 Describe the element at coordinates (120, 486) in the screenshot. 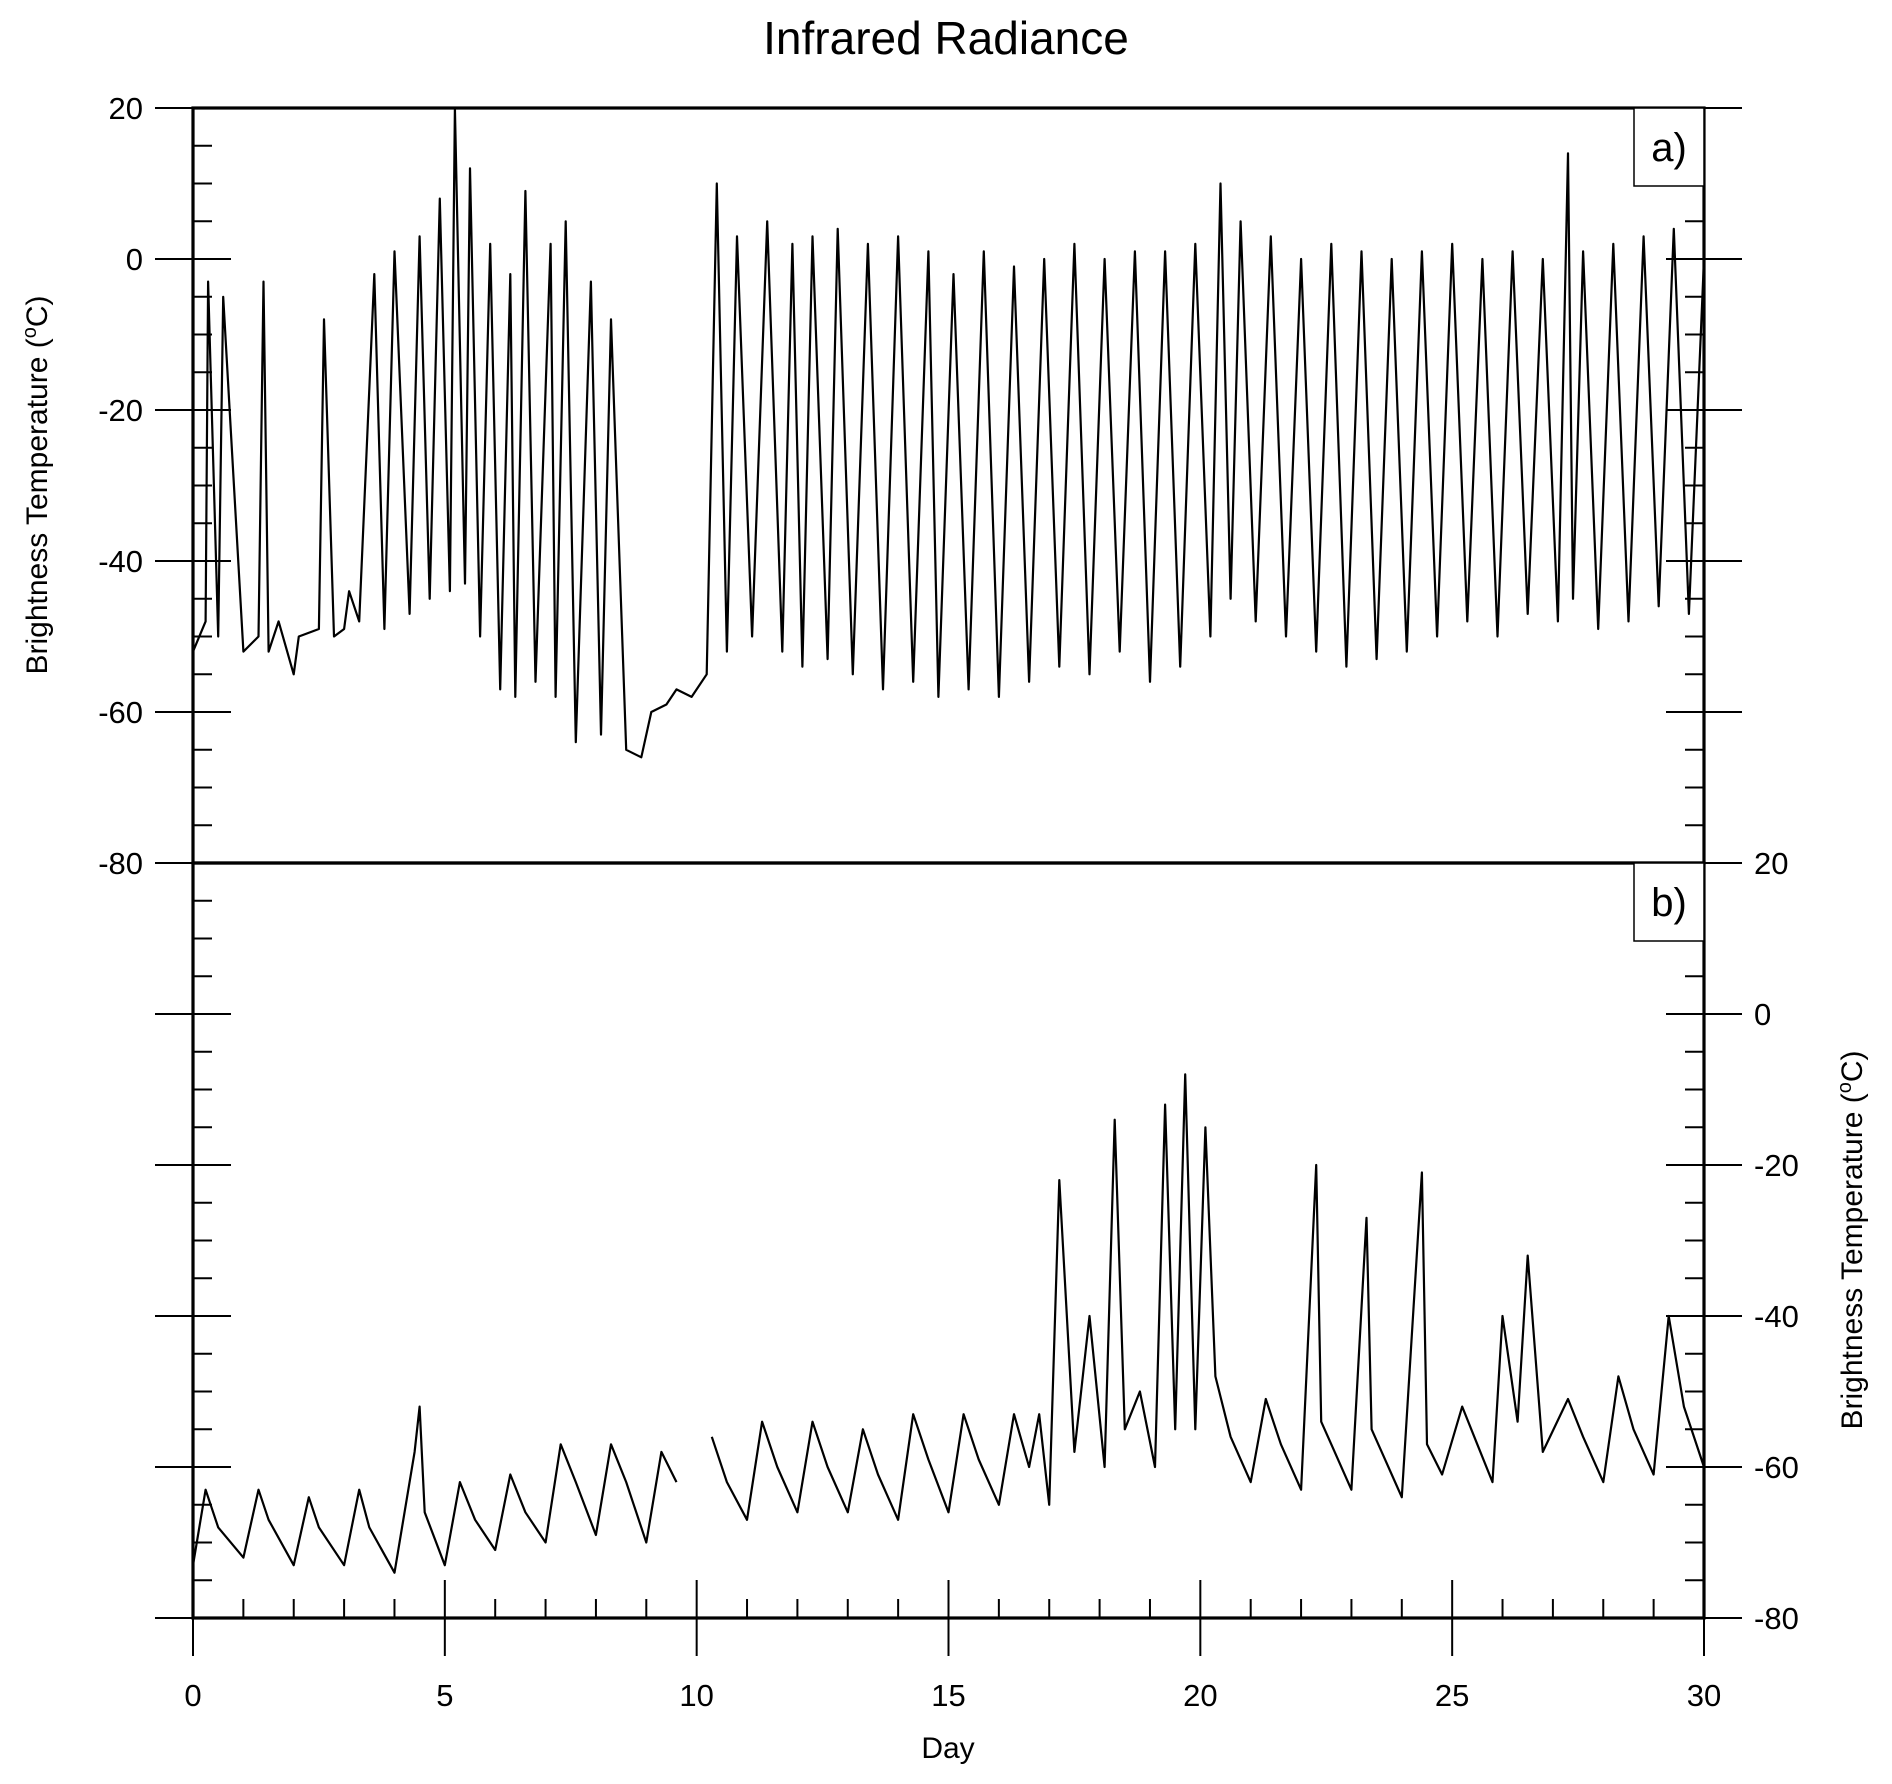

I see `panel-a-y-tick-labels: 20 0 -20 -40 -60 -80` at that location.